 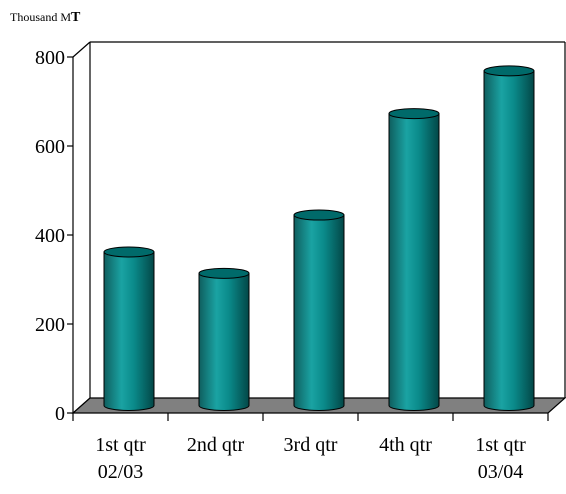 What do you see at coordinates (50, 325) in the screenshot?
I see `y-tick-label: 200` at bounding box center [50, 325].